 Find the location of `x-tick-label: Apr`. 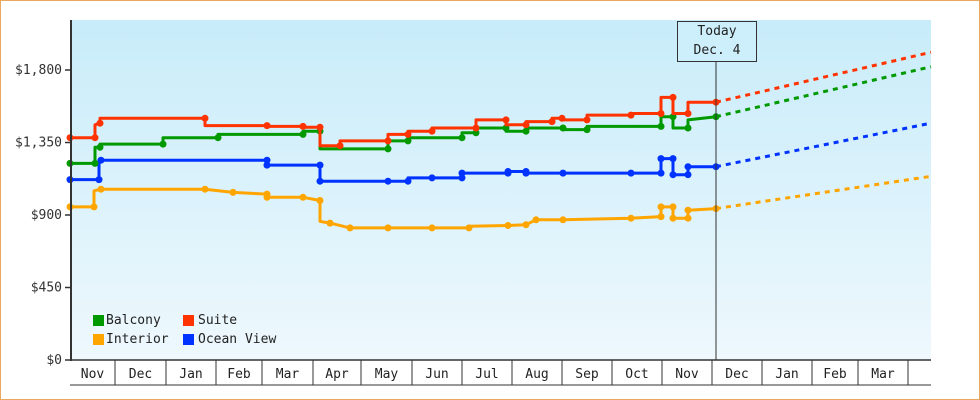

x-tick-label: Apr is located at coordinates (337, 374).